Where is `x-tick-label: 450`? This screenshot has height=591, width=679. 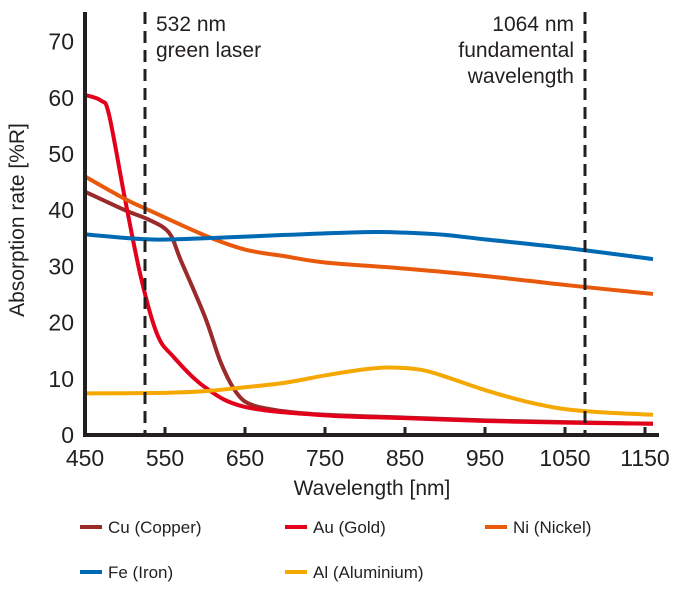
x-tick-label: 450 is located at coordinates (85, 458).